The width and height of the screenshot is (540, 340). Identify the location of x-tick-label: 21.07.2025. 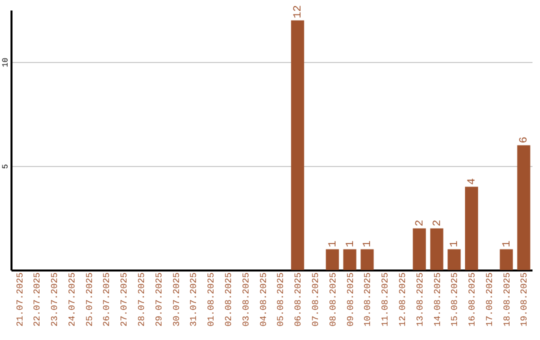
(20, 299).